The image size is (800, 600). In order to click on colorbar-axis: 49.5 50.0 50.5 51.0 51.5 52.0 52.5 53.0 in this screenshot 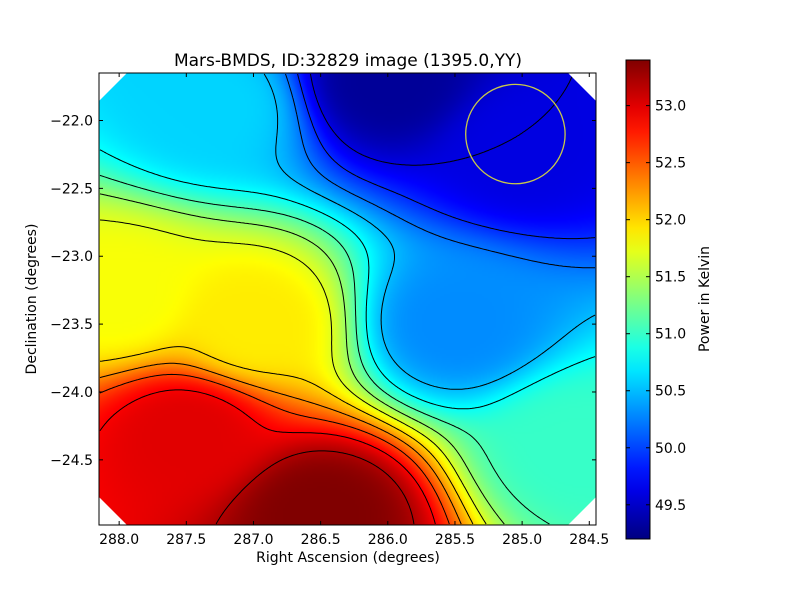, I will do `click(656, 306)`.